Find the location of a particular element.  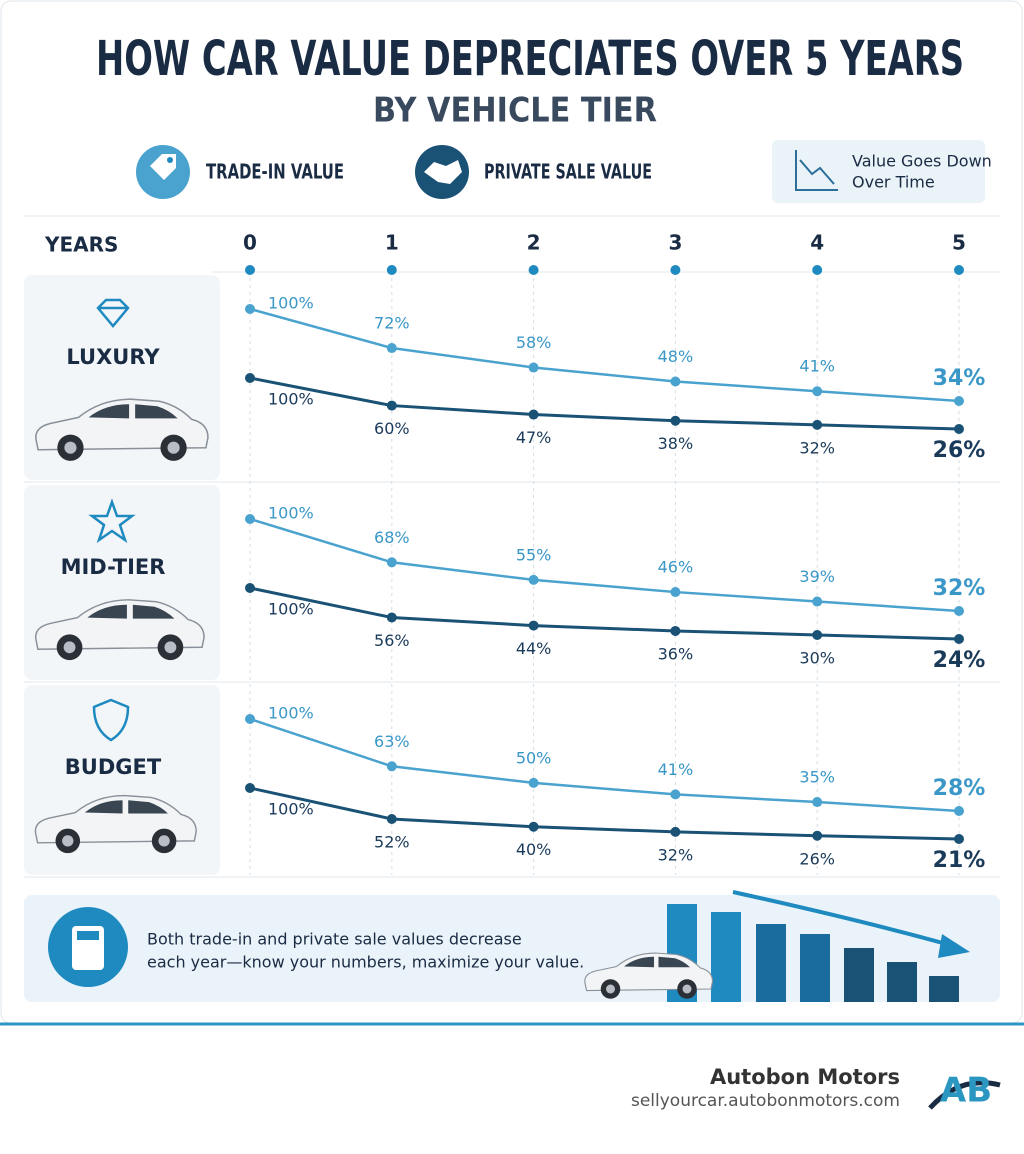

value-label: 39% is located at coordinates (817, 576).